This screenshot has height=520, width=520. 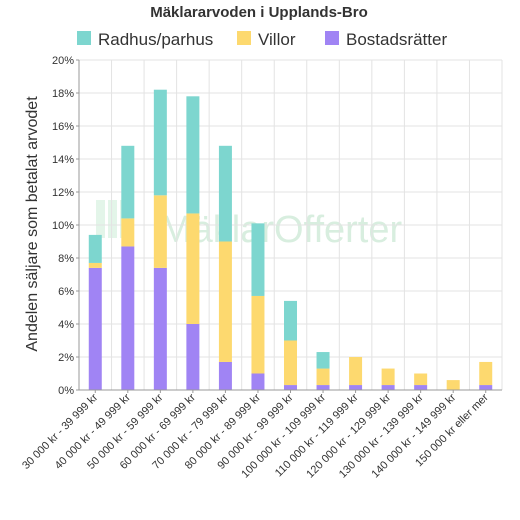 I want to click on chart-title: Mäklararvoden i Upplands-Bro, so click(x=259, y=12).